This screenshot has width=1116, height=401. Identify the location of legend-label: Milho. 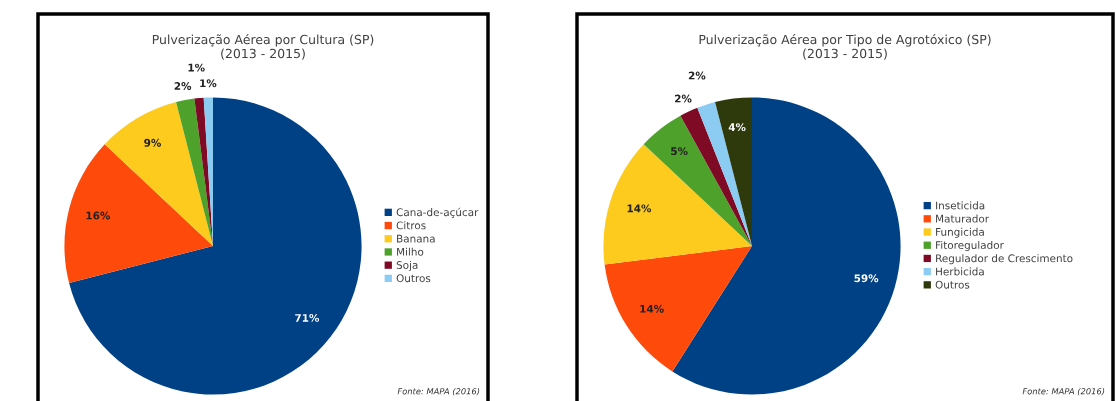
(410, 251).